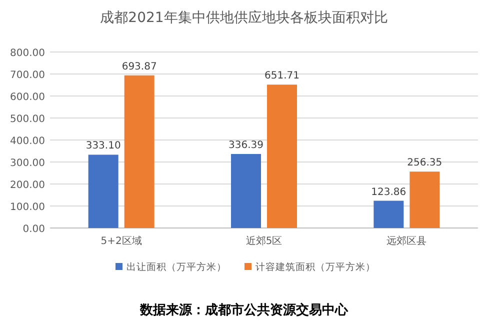  Describe the element at coordinates (103, 146) in the screenshot. I see `data-label: 333.10` at that location.